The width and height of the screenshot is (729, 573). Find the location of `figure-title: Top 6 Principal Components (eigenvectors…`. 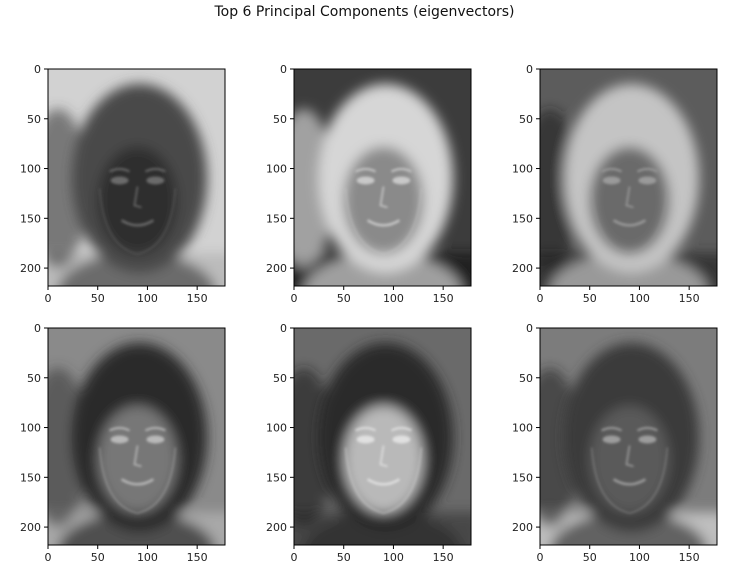

figure-title: Top 6 Principal Components (eigenvectors… is located at coordinates (364, 12).